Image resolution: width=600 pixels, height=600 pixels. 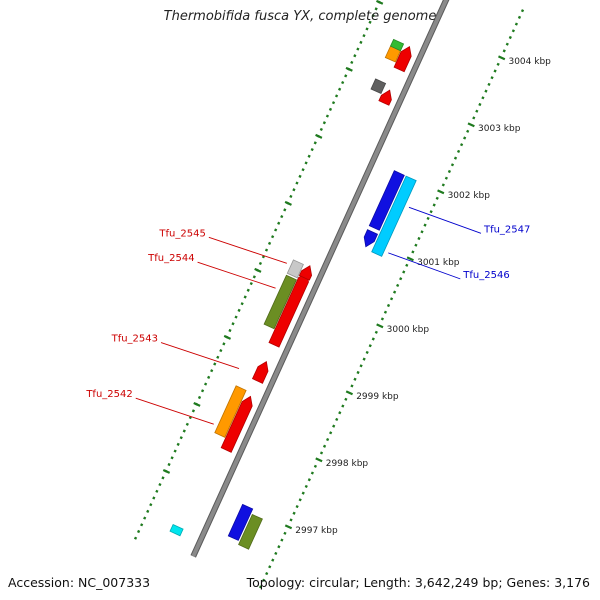 What do you see at coordinates (170, 258) in the screenshot?
I see `gene-label: Tfu_2544` at bounding box center [170, 258].